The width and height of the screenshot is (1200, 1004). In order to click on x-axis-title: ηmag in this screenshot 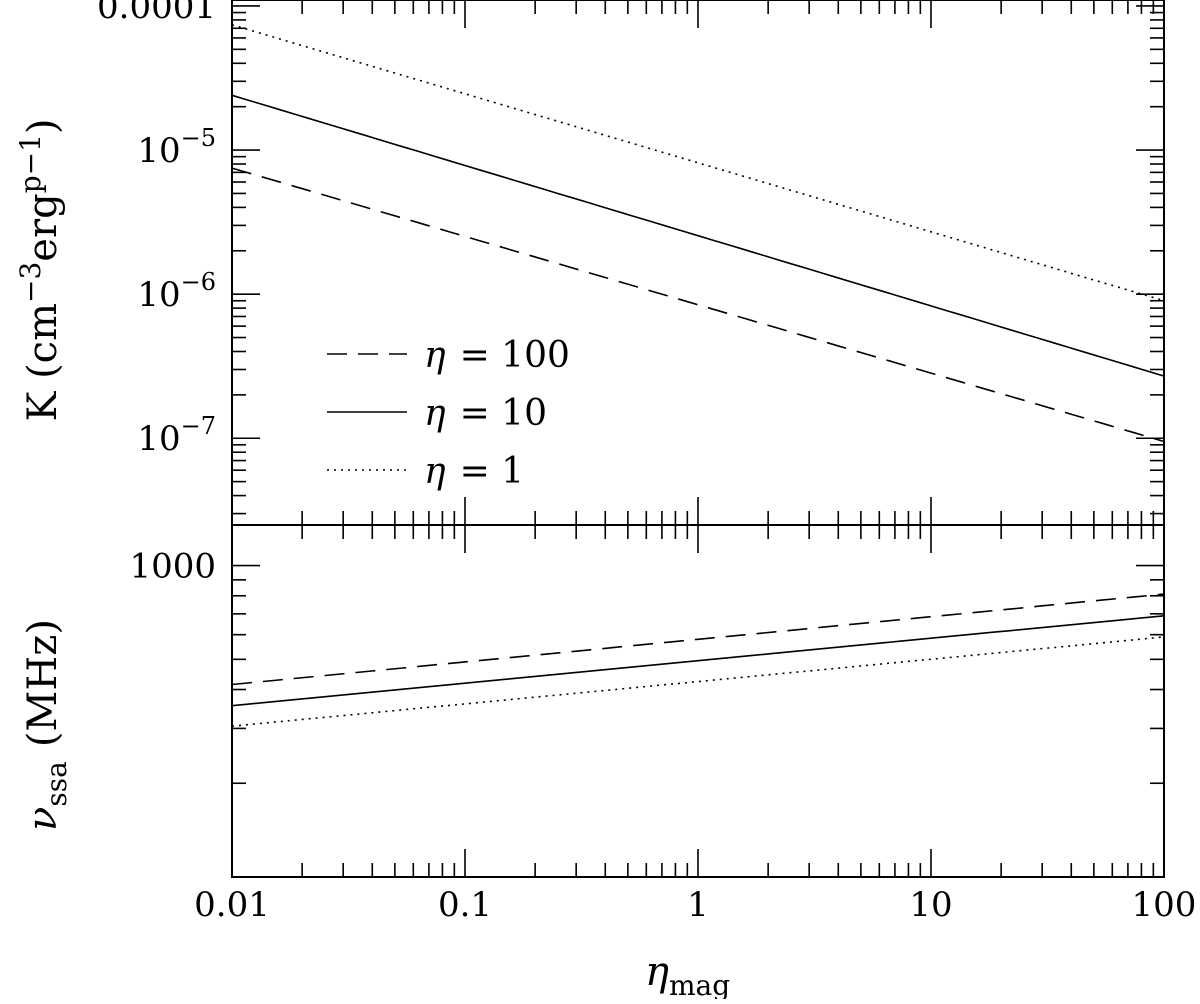, I will do `click(687, 974)`.